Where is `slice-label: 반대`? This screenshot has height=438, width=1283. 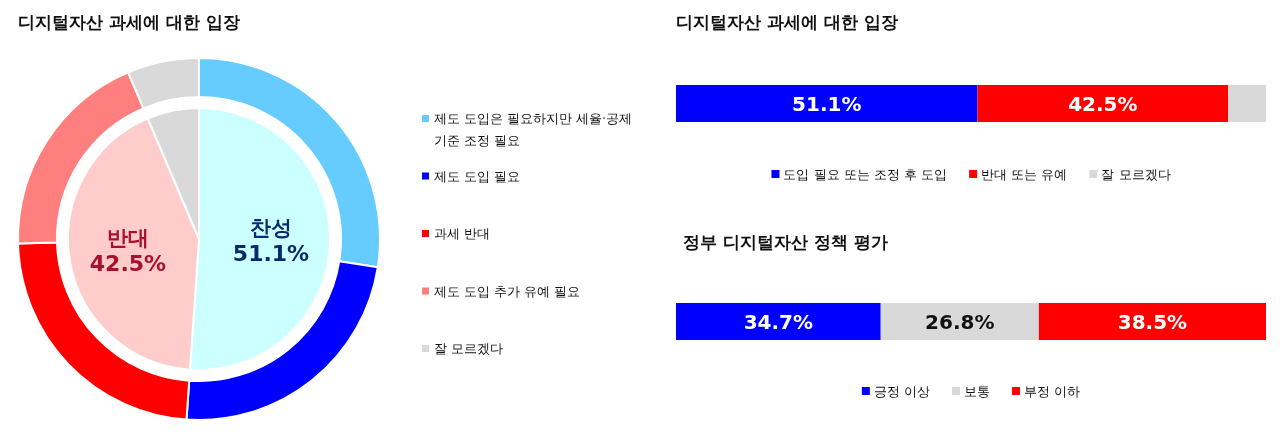 slice-label: 반대 is located at coordinates (127, 237).